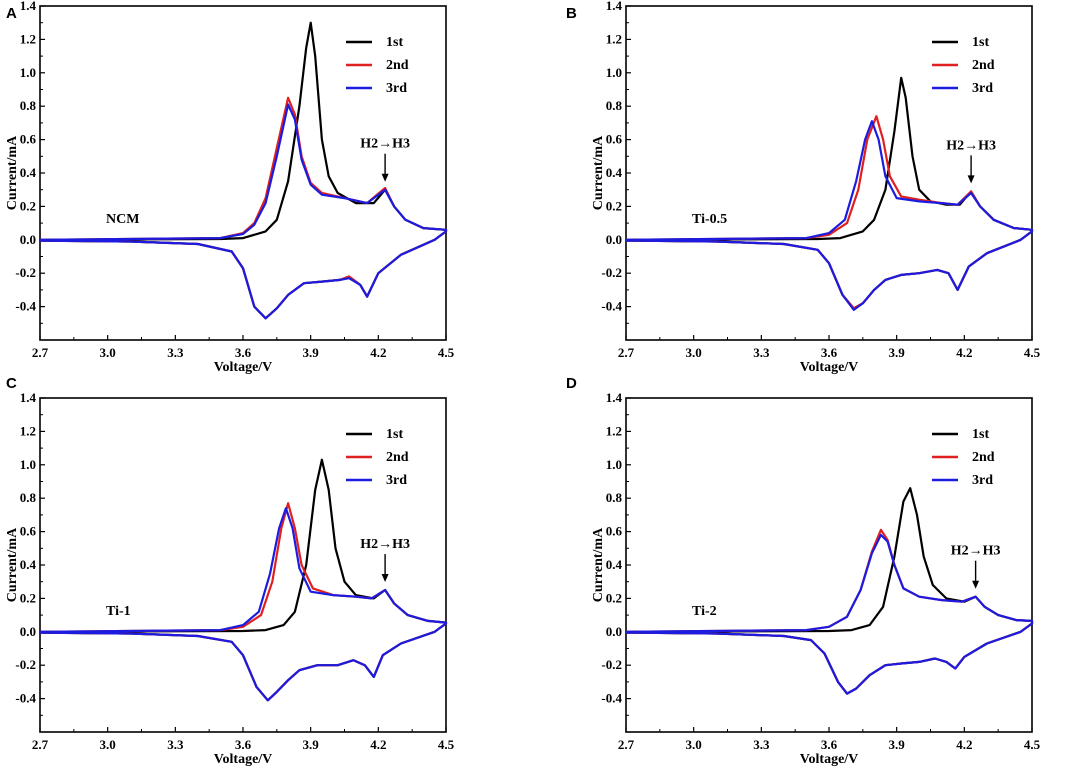  What do you see at coordinates (11, 13) in the screenshot?
I see `panel-label: A` at bounding box center [11, 13].